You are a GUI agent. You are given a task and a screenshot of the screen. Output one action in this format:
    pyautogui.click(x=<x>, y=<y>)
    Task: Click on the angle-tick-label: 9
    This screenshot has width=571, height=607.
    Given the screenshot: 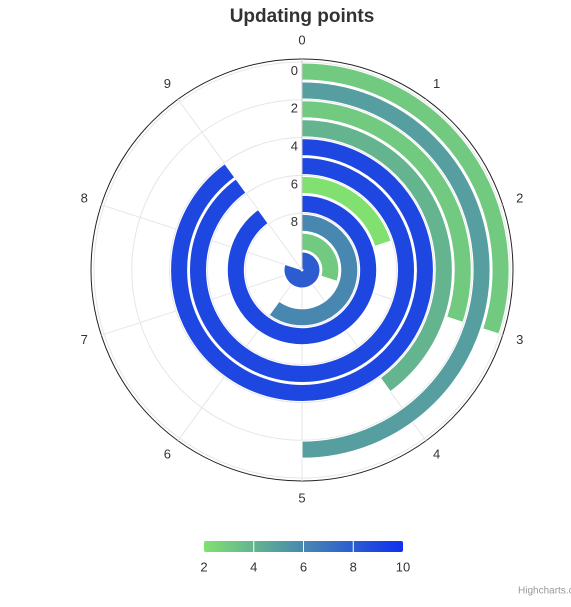 What is the action you would take?
    pyautogui.click(x=167, y=83)
    